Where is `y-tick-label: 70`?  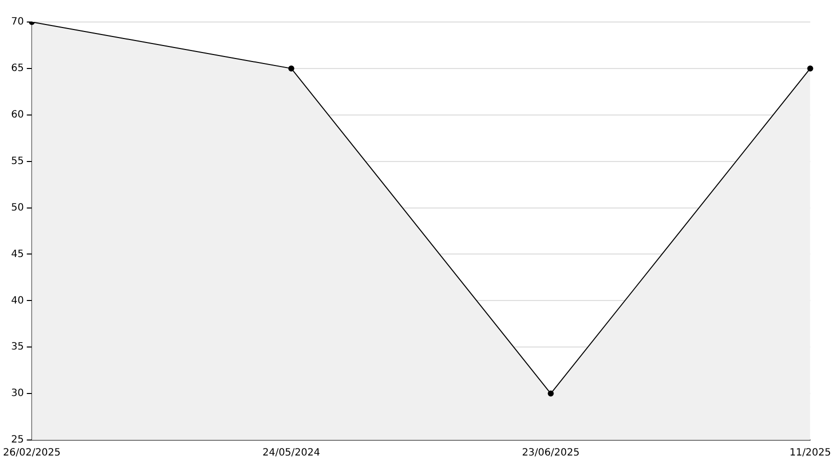
y-tick-label: 70 is located at coordinates (17, 22).